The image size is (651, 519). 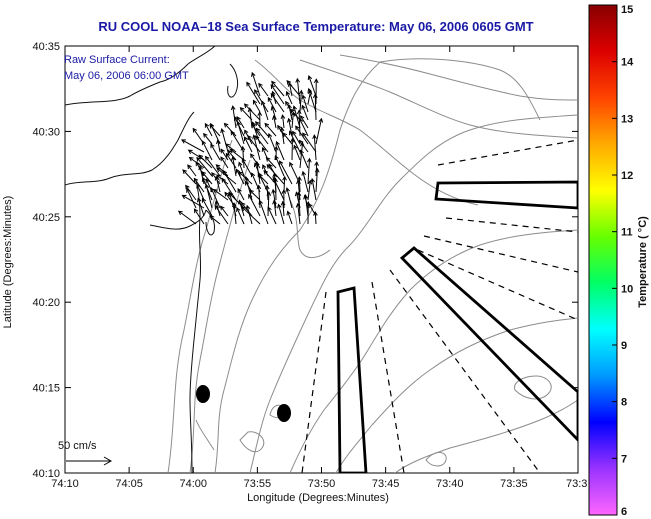 What do you see at coordinates (117, 60) in the screenshot?
I see `current-source-label: Raw Surface Current:` at bounding box center [117, 60].